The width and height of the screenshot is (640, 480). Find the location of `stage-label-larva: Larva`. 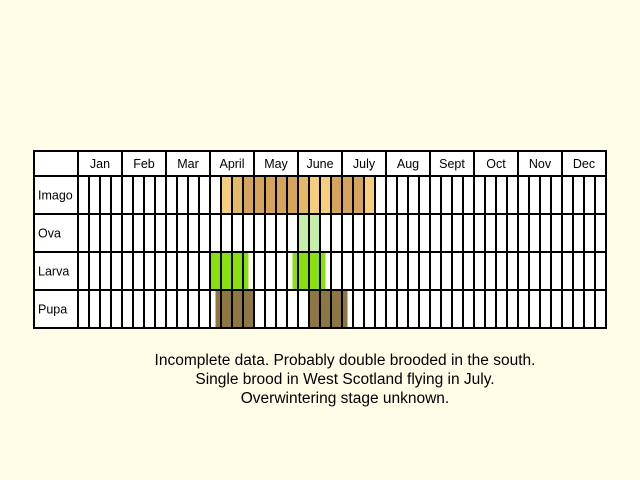

stage-label-larva: Larva is located at coordinates (53, 272).